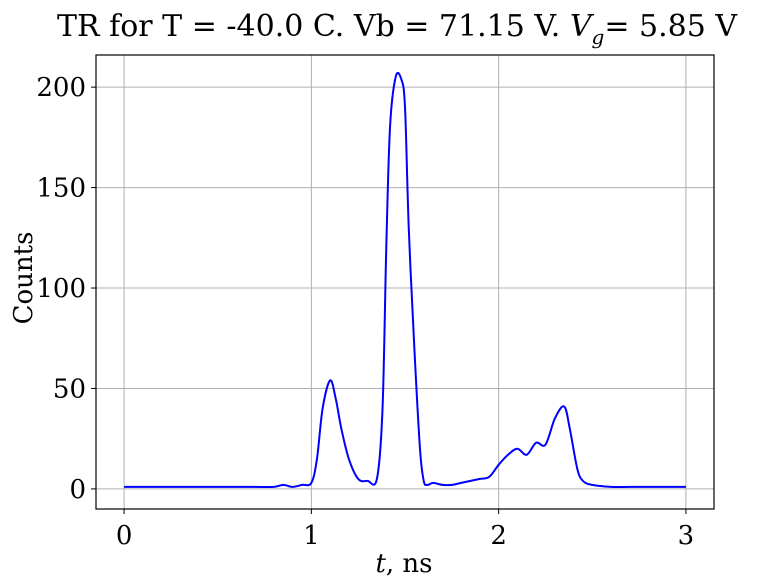 This screenshot has height=587, width=770. Describe the element at coordinates (409, 564) in the screenshot. I see `x-axis-label-unit: , ns` at that location.